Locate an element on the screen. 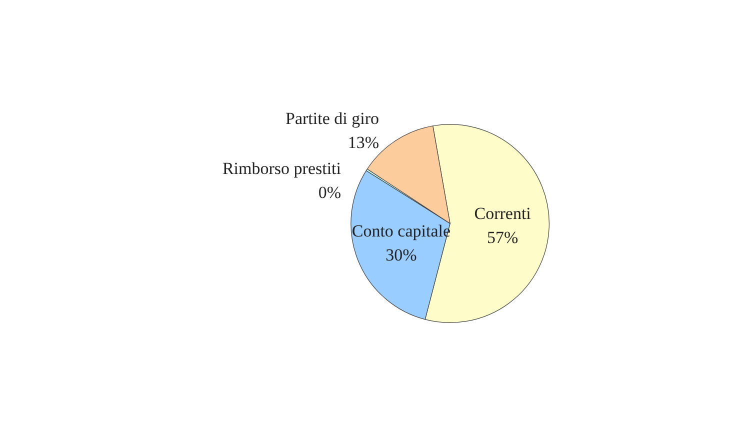 The width and height of the screenshot is (729, 447). slice-label: Rimborso prestiti is located at coordinates (282, 168).